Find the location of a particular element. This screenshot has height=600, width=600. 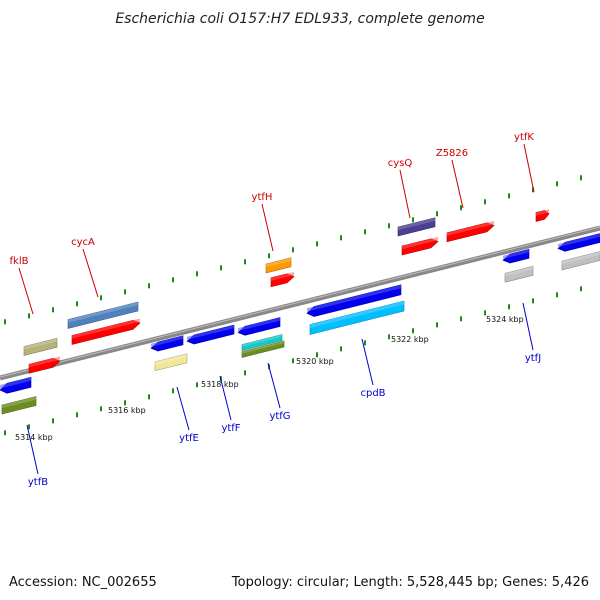

feature-cysQ-partner-highlight is located at coordinates (416, 224).